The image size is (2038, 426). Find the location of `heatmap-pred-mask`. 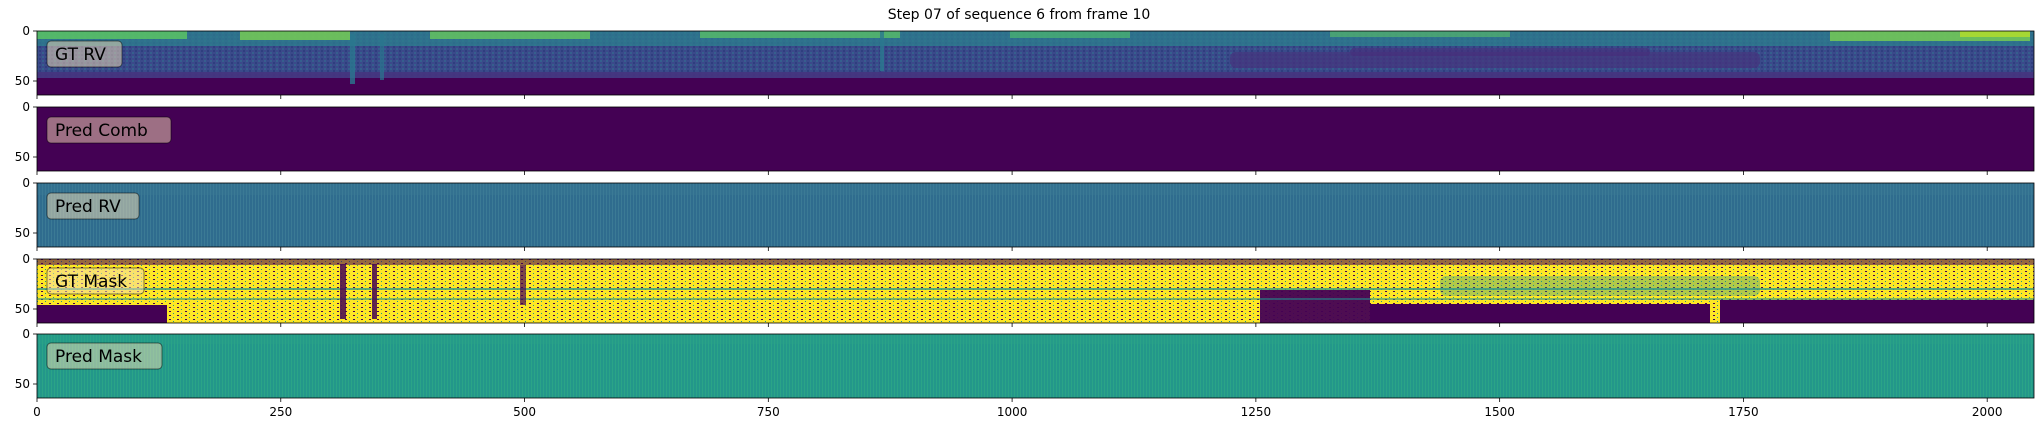

heatmap-pred-mask is located at coordinates (1035, 366).